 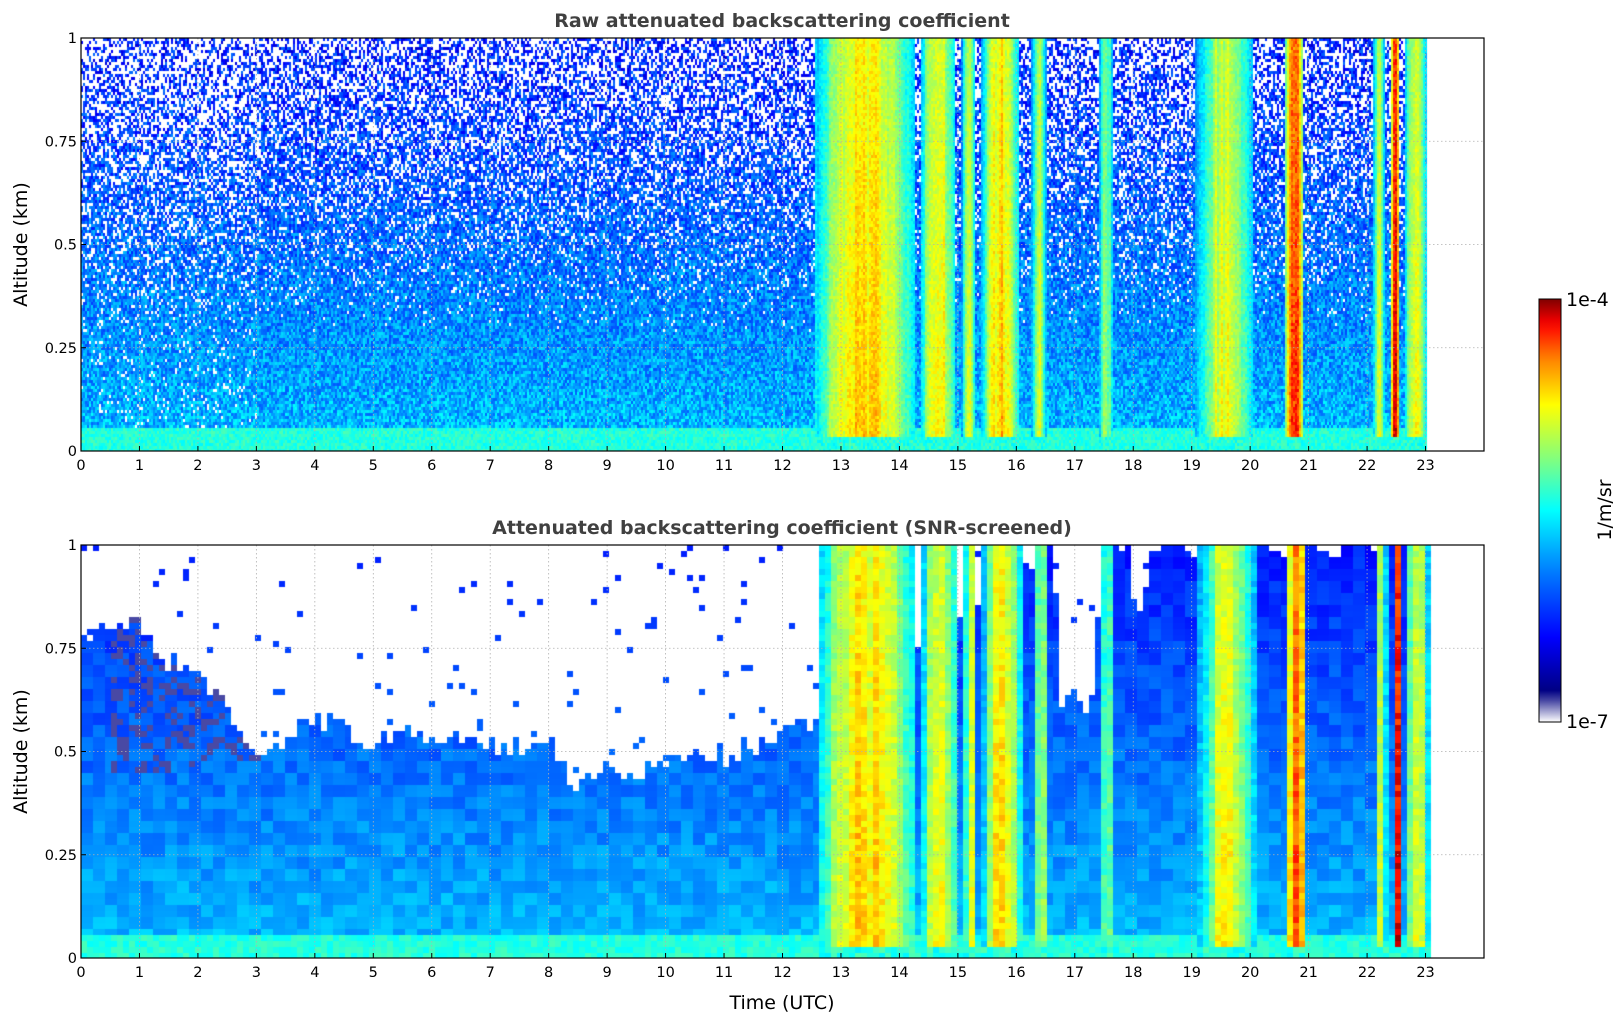 I want to click on y-ticks-raw: 0 0.25 0.5 0.75 1, so click(x=65, y=245).